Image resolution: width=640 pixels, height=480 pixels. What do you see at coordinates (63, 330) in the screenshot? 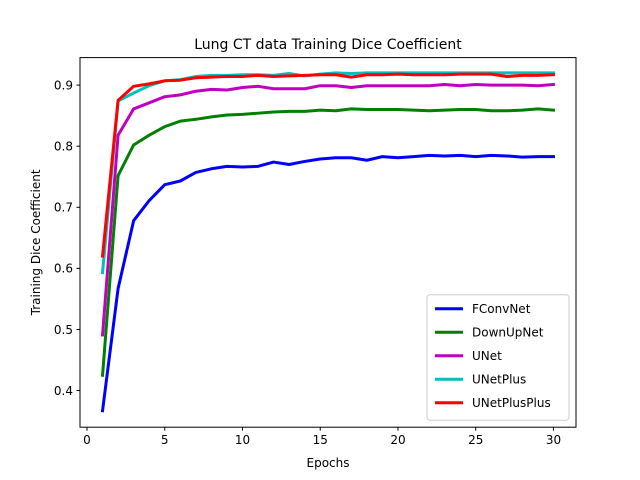
I see `y-tick-label: 0.5` at bounding box center [63, 330].